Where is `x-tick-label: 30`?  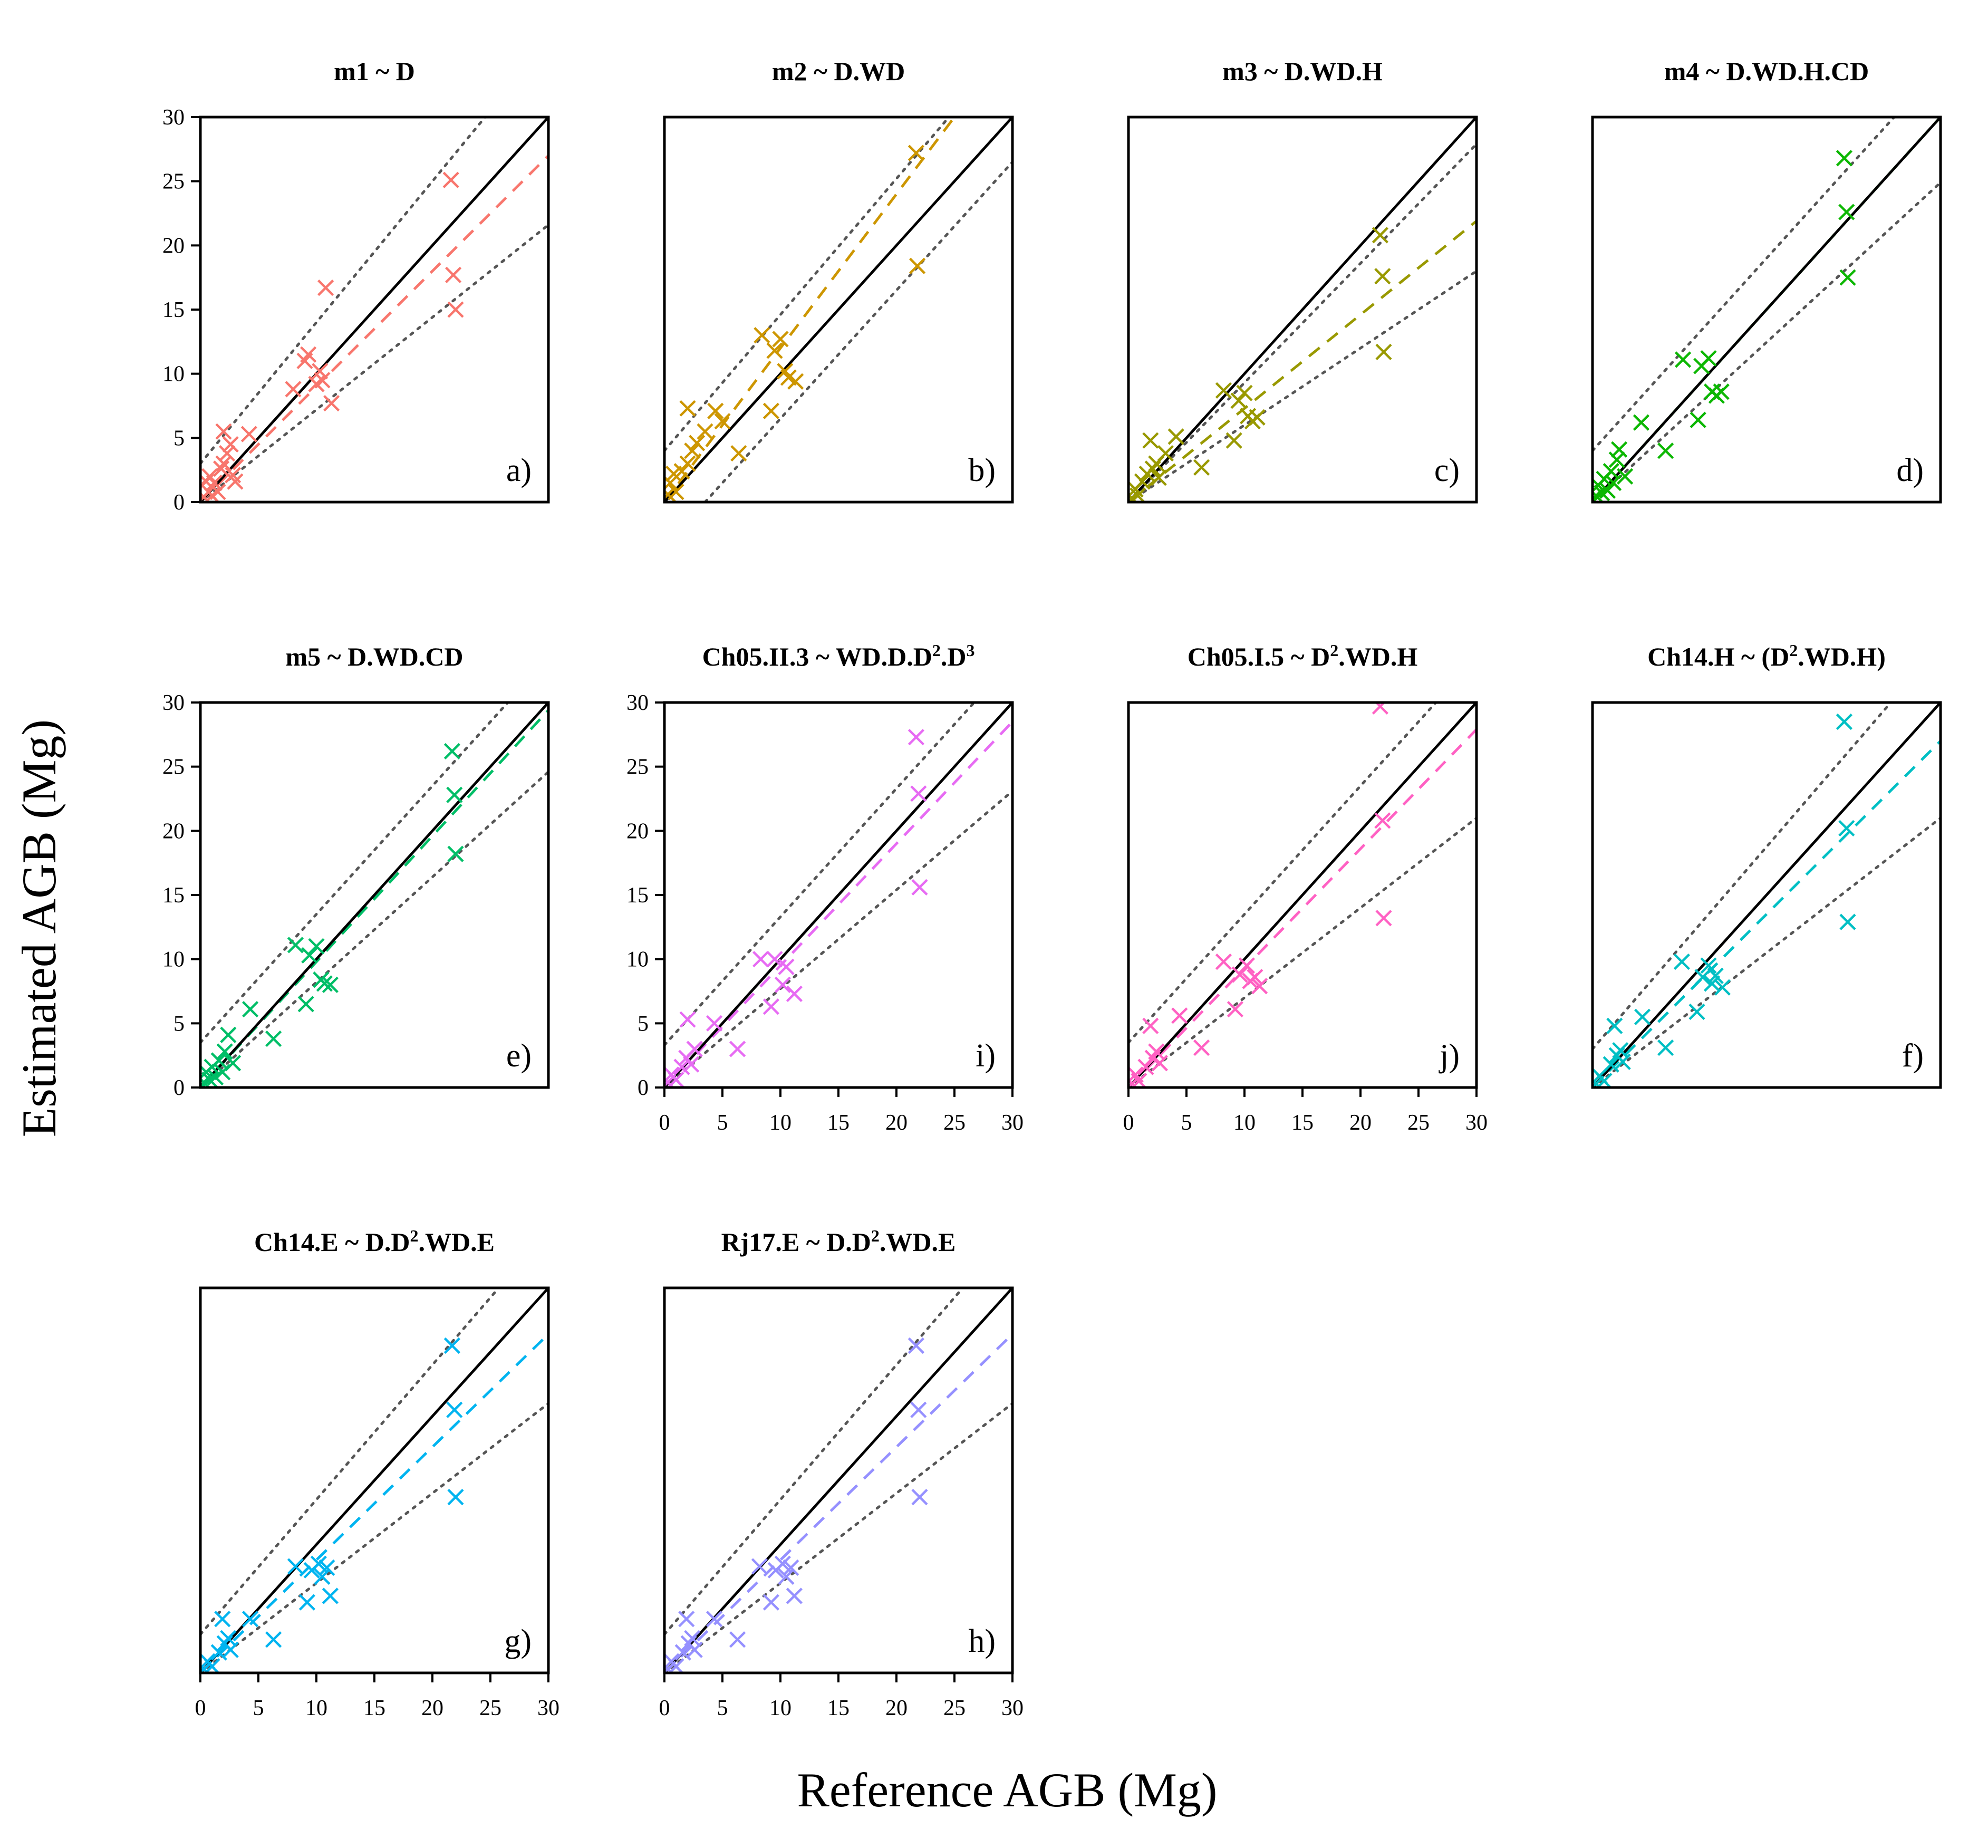
x-tick-label: 30 is located at coordinates (1477, 1123).